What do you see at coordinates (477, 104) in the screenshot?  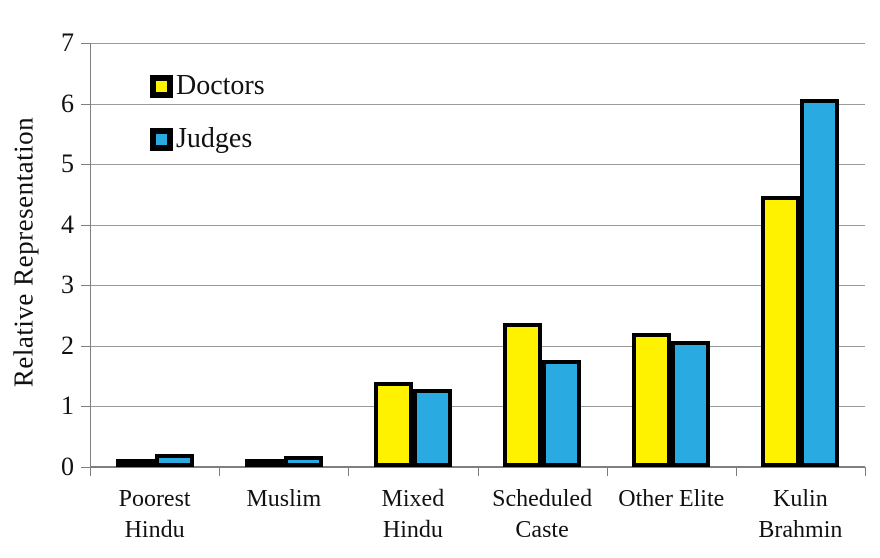 I see `gridline-y6` at bounding box center [477, 104].